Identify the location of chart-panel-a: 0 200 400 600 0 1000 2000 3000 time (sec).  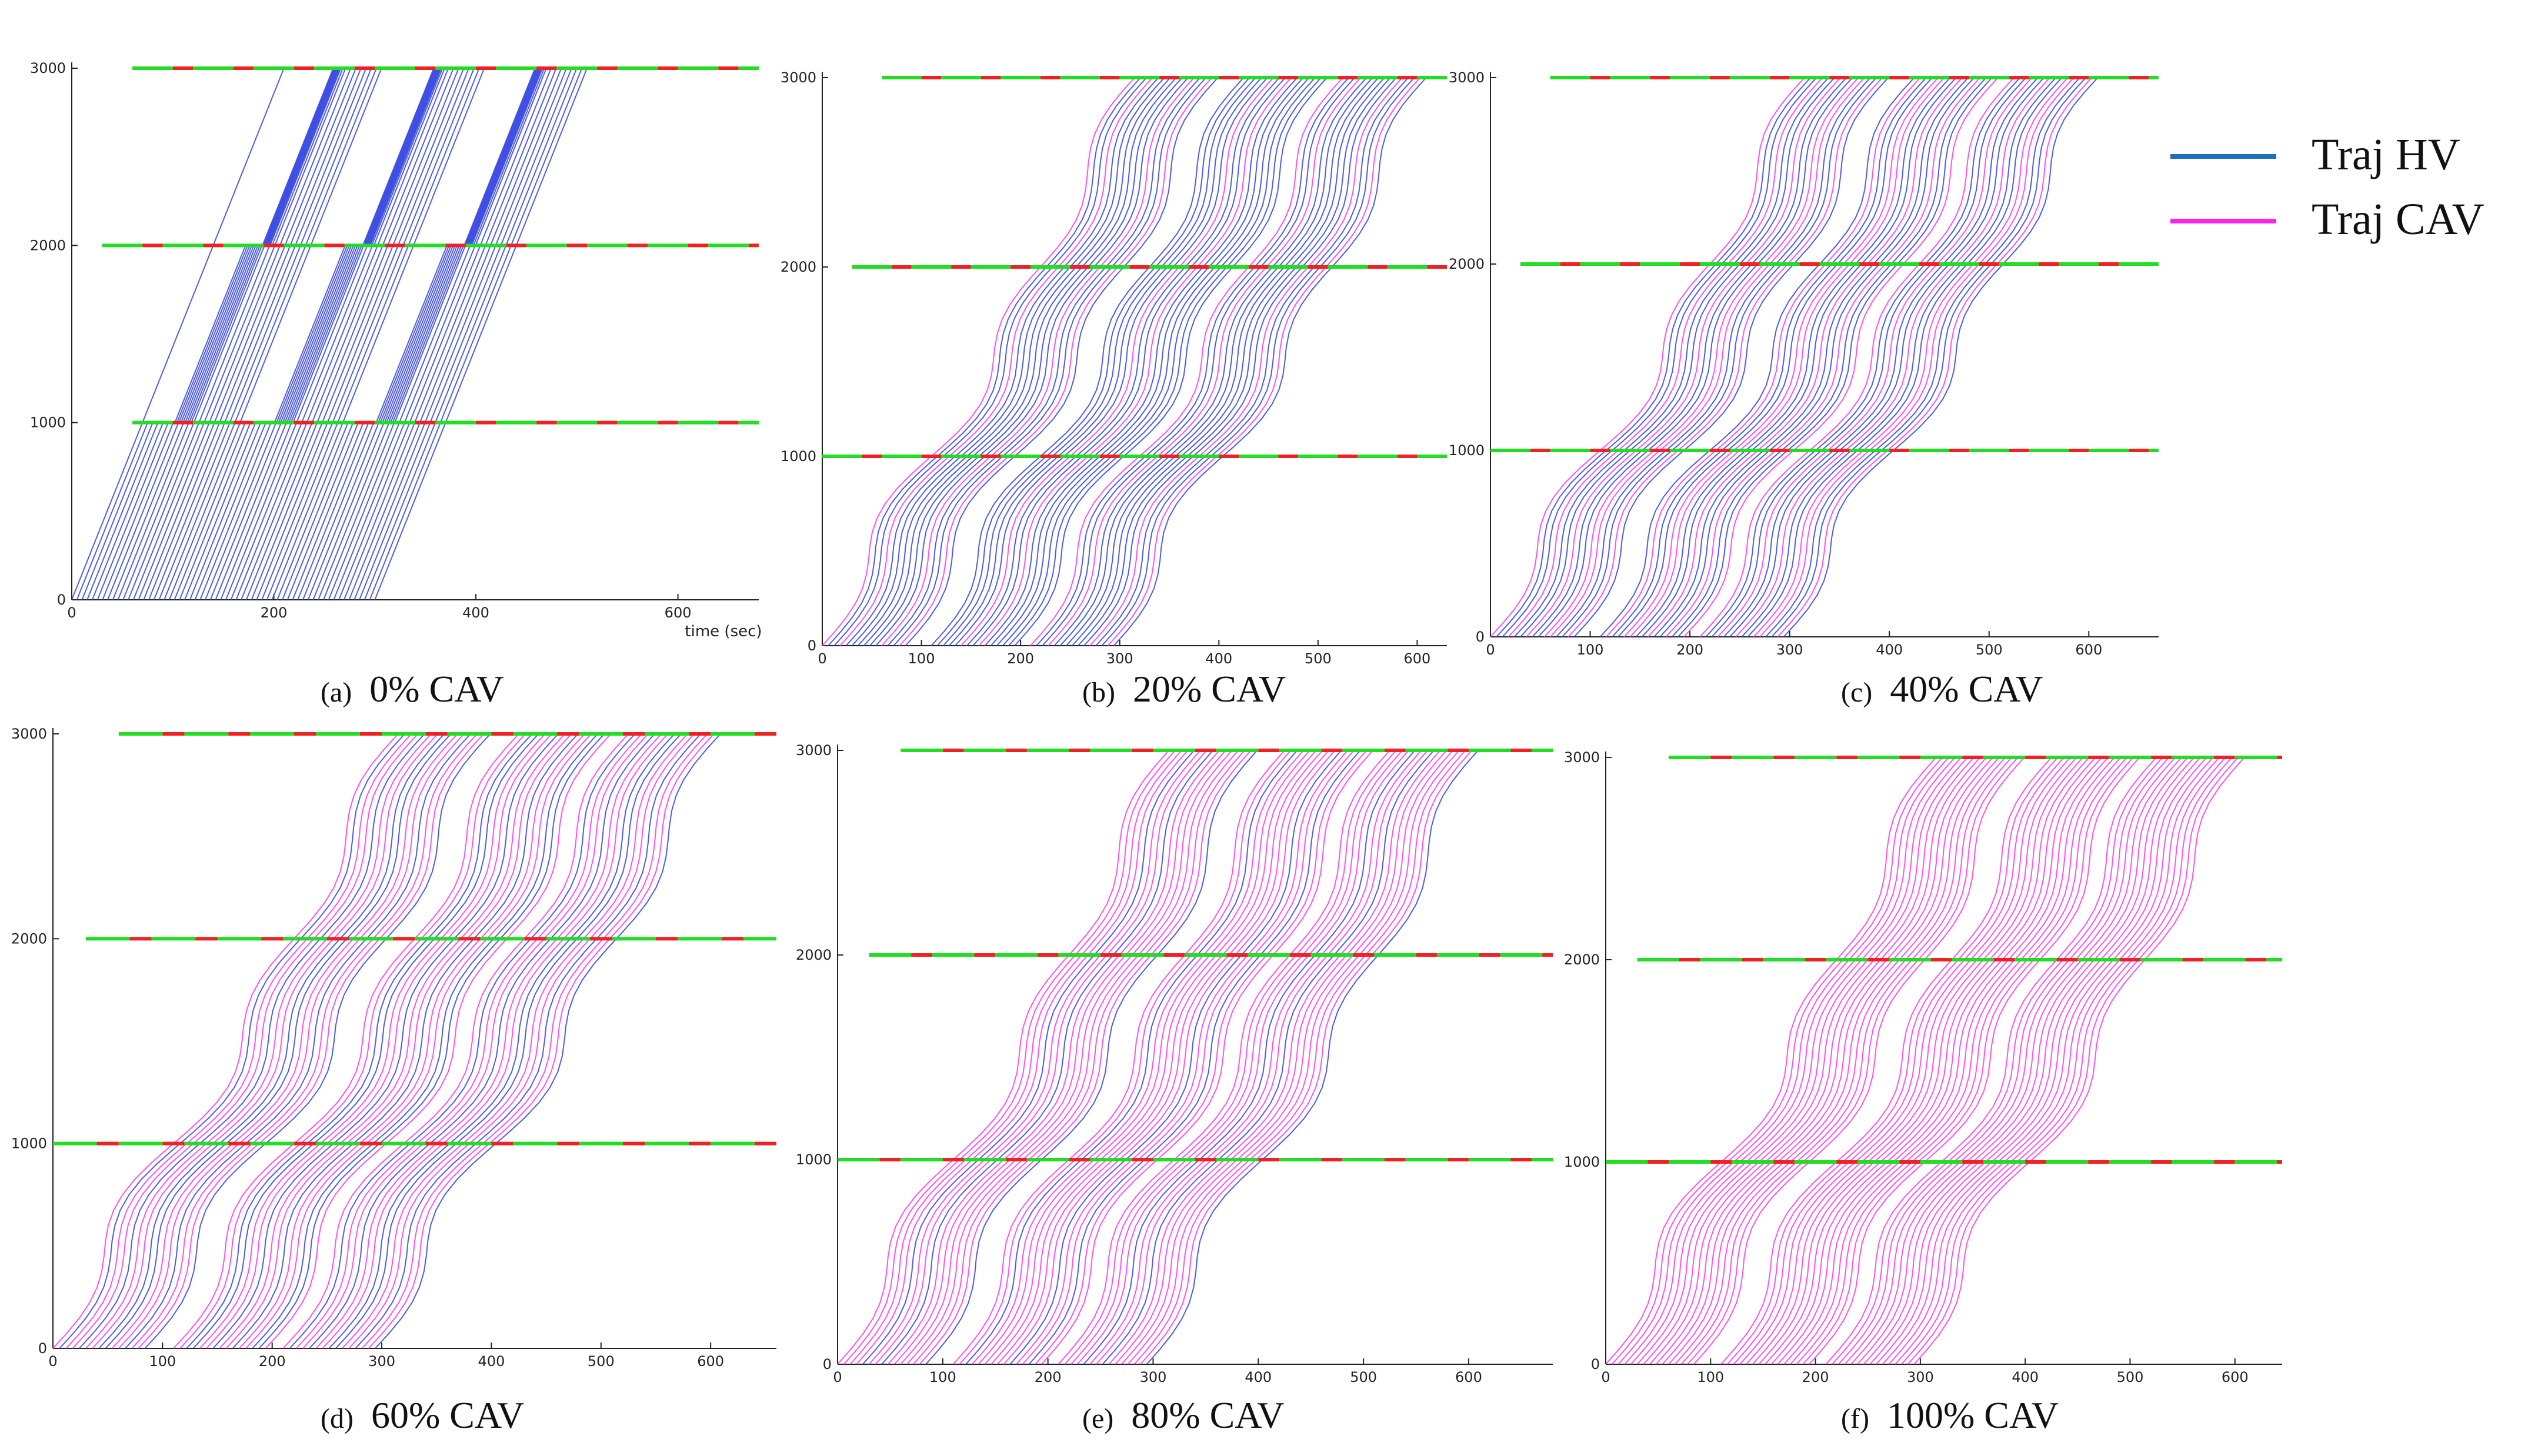
(394, 353).